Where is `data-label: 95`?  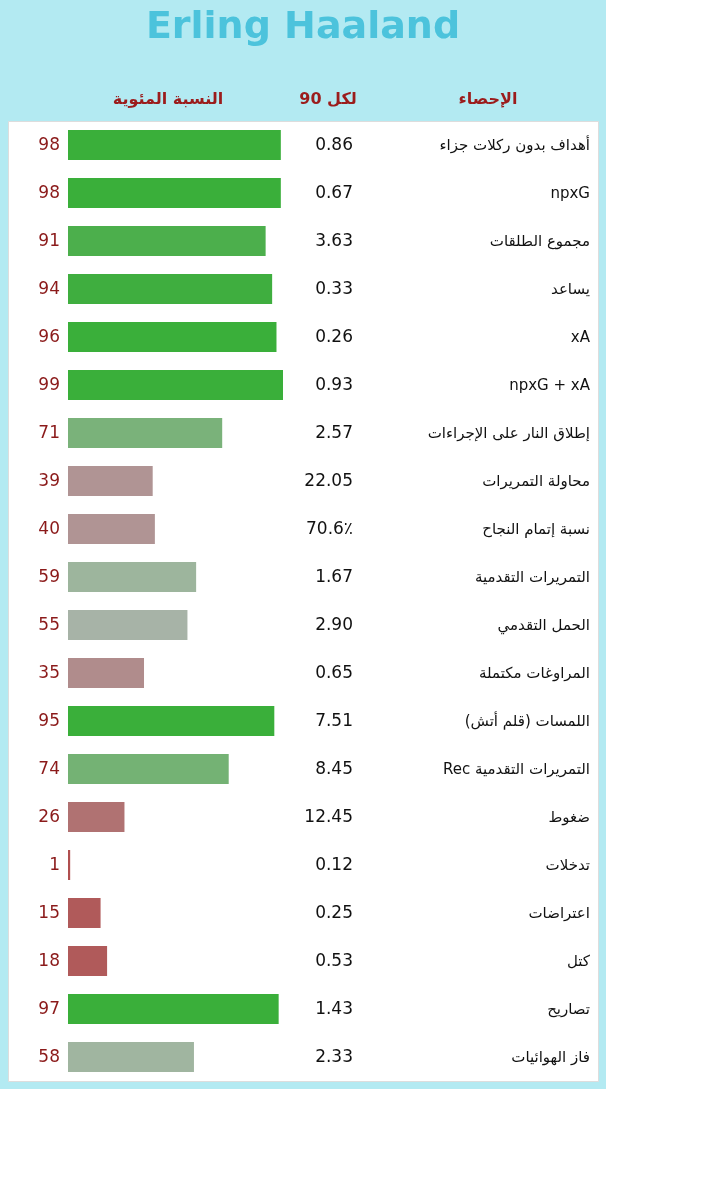 data-label: 95 is located at coordinates (49, 720).